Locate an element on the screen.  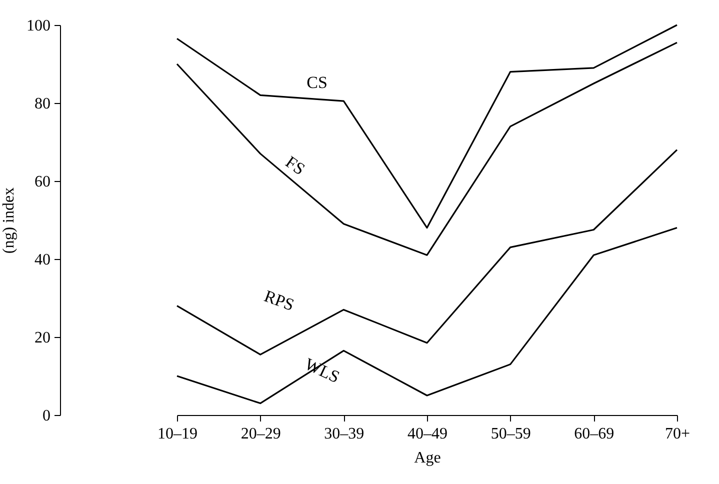
x-tick-label: 50–59 is located at coordinates (510, 434).